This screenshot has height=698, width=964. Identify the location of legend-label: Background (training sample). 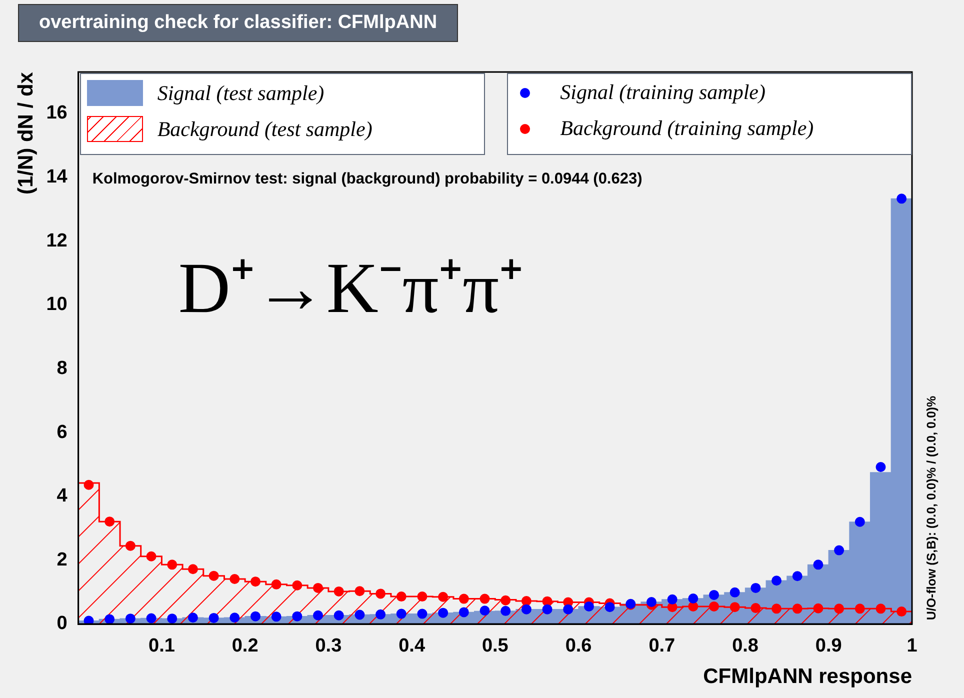
(687, 128).